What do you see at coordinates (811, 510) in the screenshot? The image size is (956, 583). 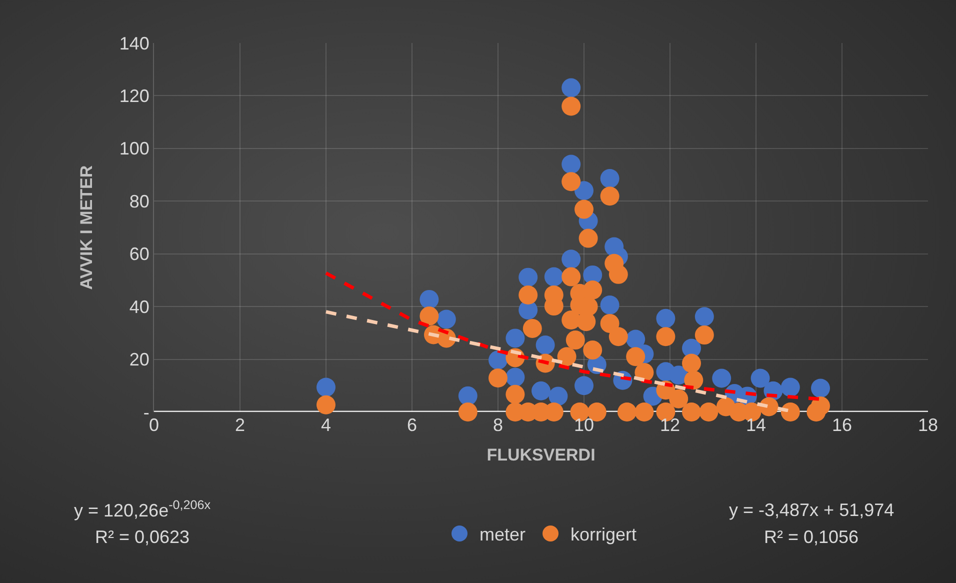 I see `text: y = -3,487x + 51,974` at bounding box center [811, 510].